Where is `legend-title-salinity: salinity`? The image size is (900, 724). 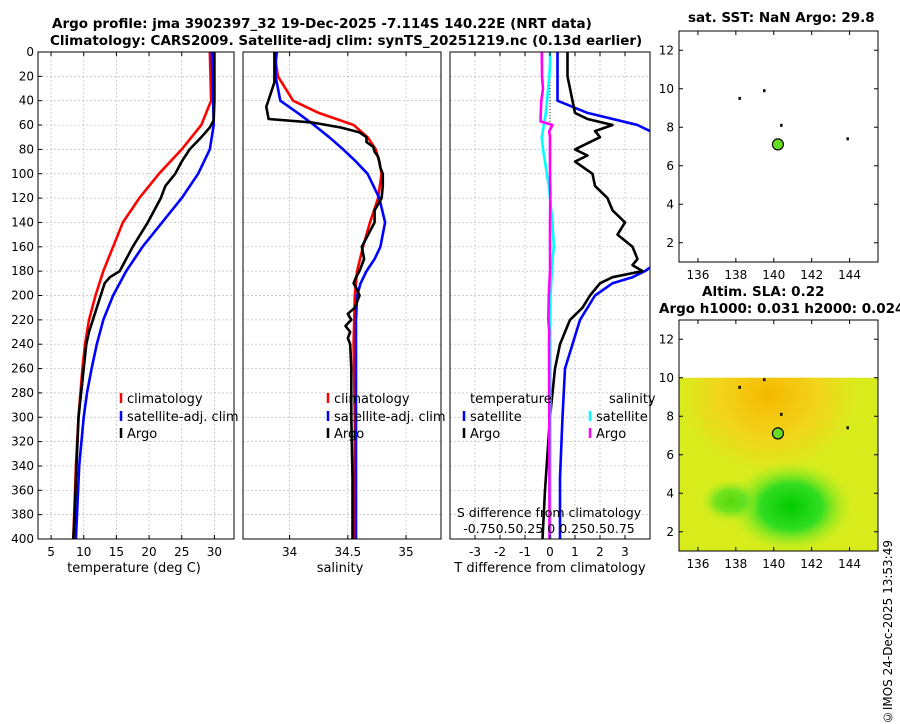 legend-title-salinity: salinity is located at coordinates (632, 399).